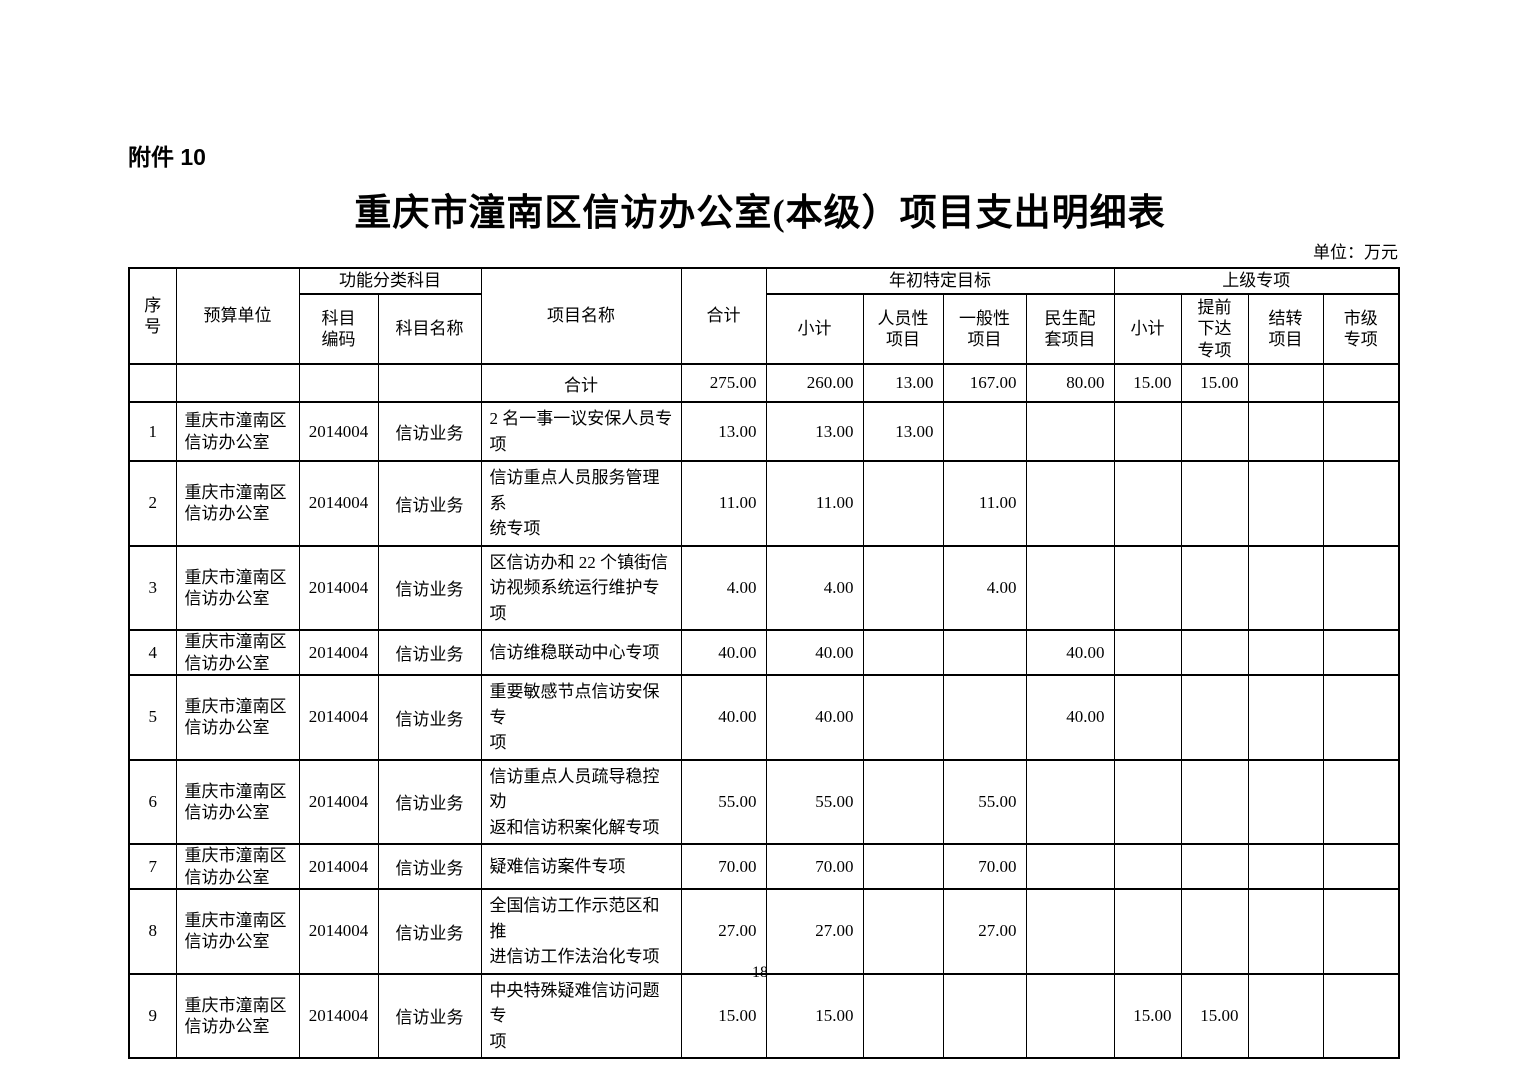 This screenshot has width=1520, height=1074. Describe the element at coordinates (723, 587) in the screenshot. I see `cell-total: 4.00` at that location.